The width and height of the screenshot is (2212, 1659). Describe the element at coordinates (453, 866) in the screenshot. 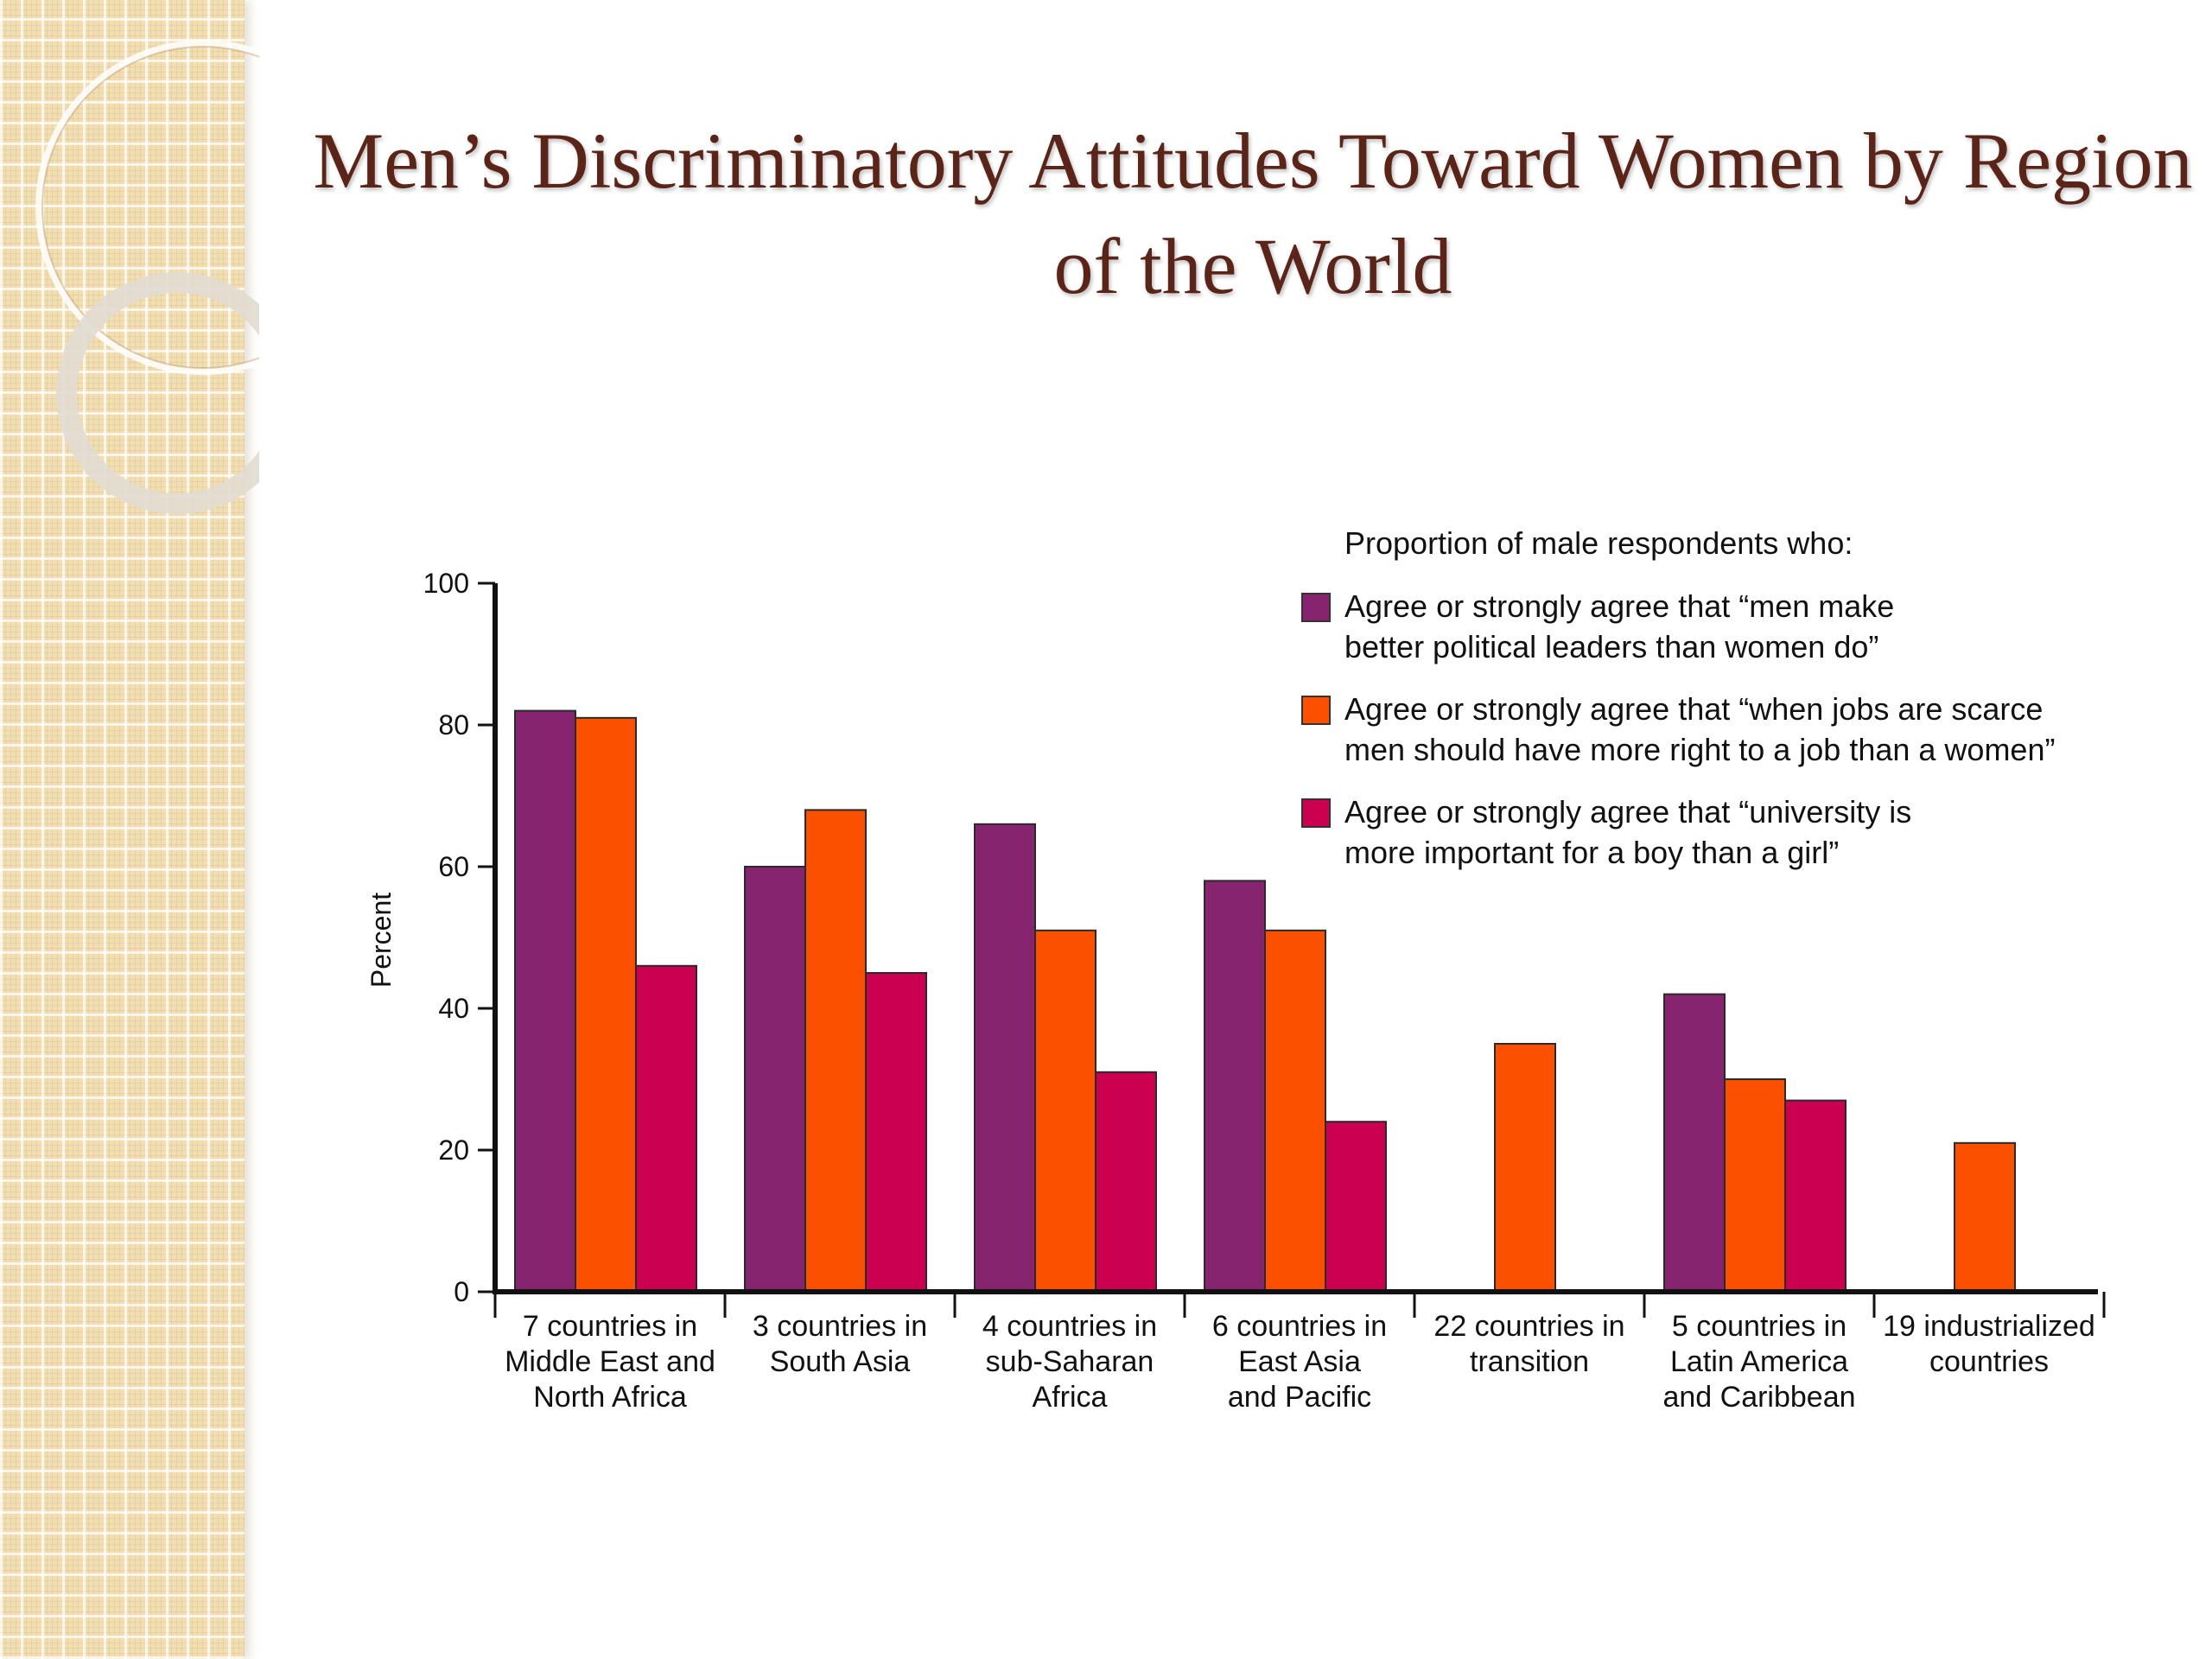

I see `y-tick-label: 60` at that location.